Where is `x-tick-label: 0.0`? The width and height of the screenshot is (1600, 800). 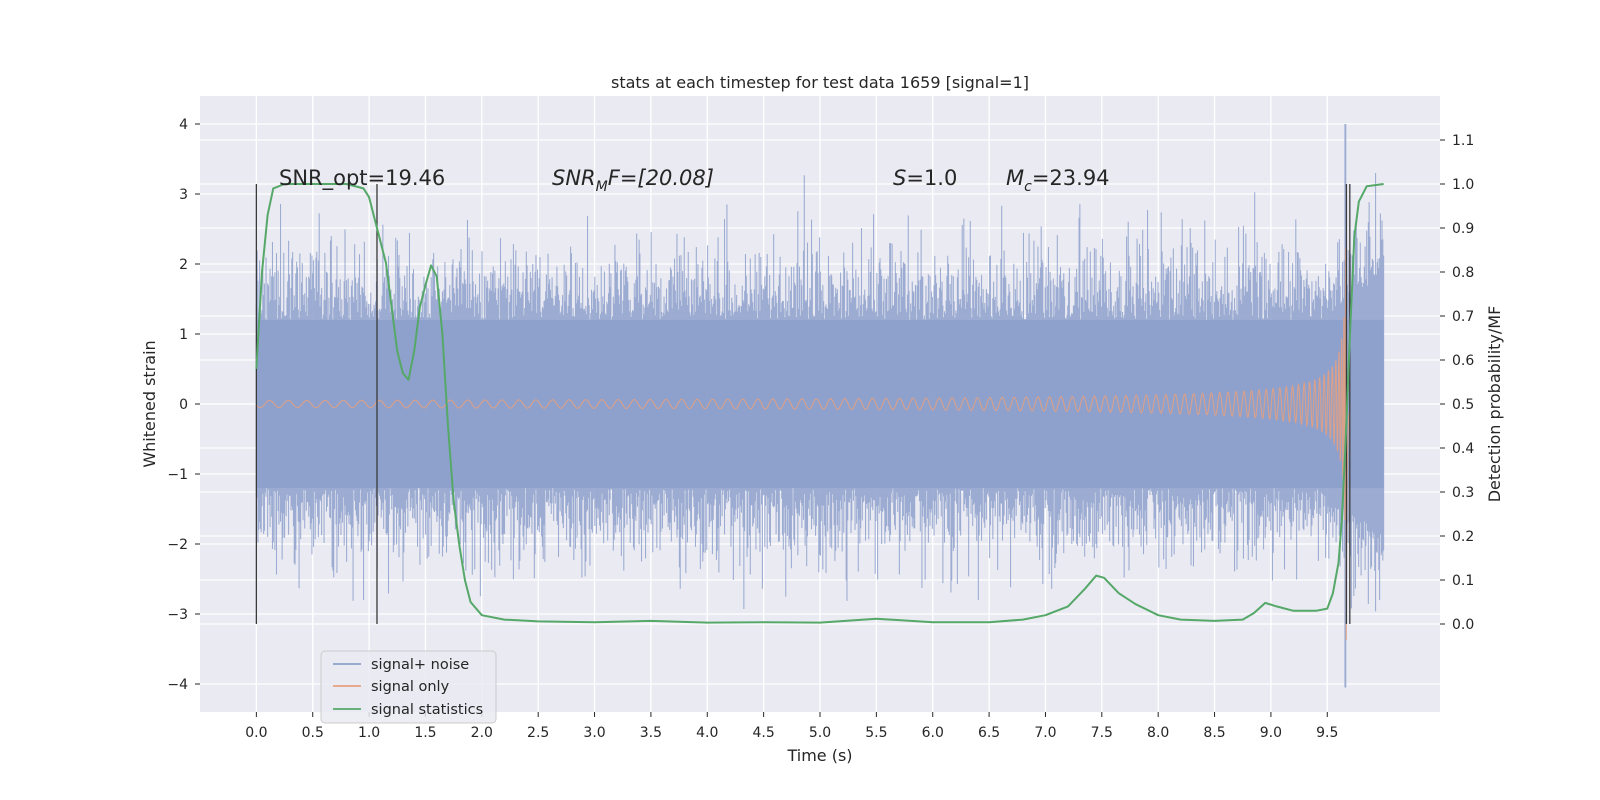
x-tick-label: 0.0 is located at coordinates (256, 733).